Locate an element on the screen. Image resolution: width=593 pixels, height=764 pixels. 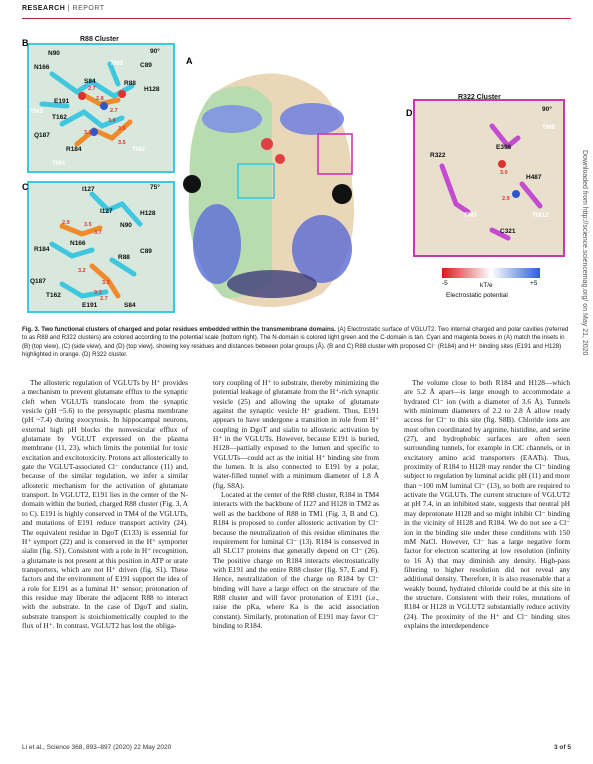
panel-c-letter: C is located at coordinates (25, 187).